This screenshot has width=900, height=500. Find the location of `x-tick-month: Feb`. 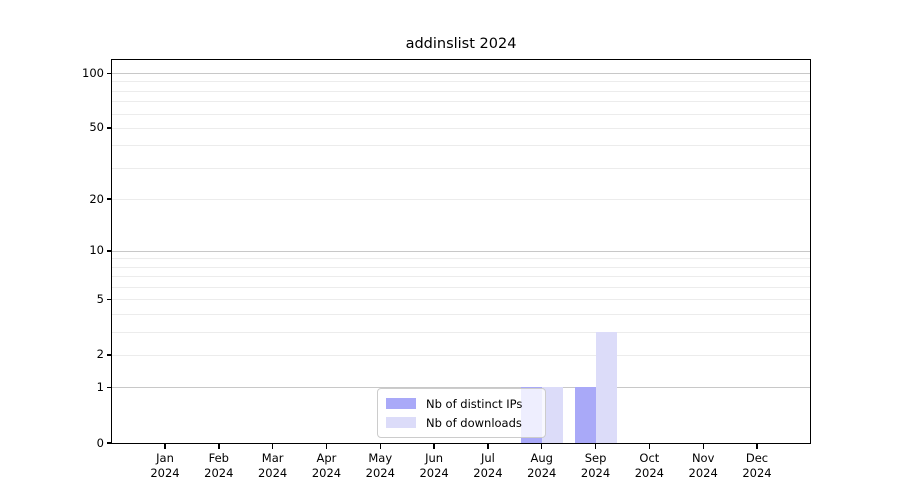

x-tick-month: Feb is located at coordinates (218, 458).